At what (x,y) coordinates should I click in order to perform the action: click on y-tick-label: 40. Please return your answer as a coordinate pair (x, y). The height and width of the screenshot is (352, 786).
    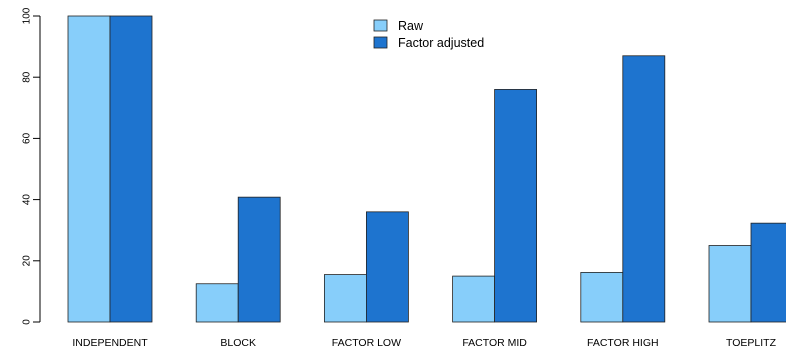
    Looking at the image, I should click on (27, 200).